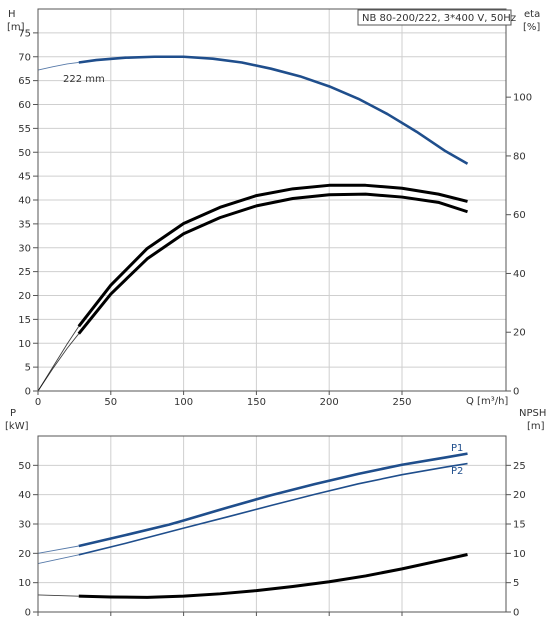  I want to click on right-tick-label: 80, so click(519, 156).